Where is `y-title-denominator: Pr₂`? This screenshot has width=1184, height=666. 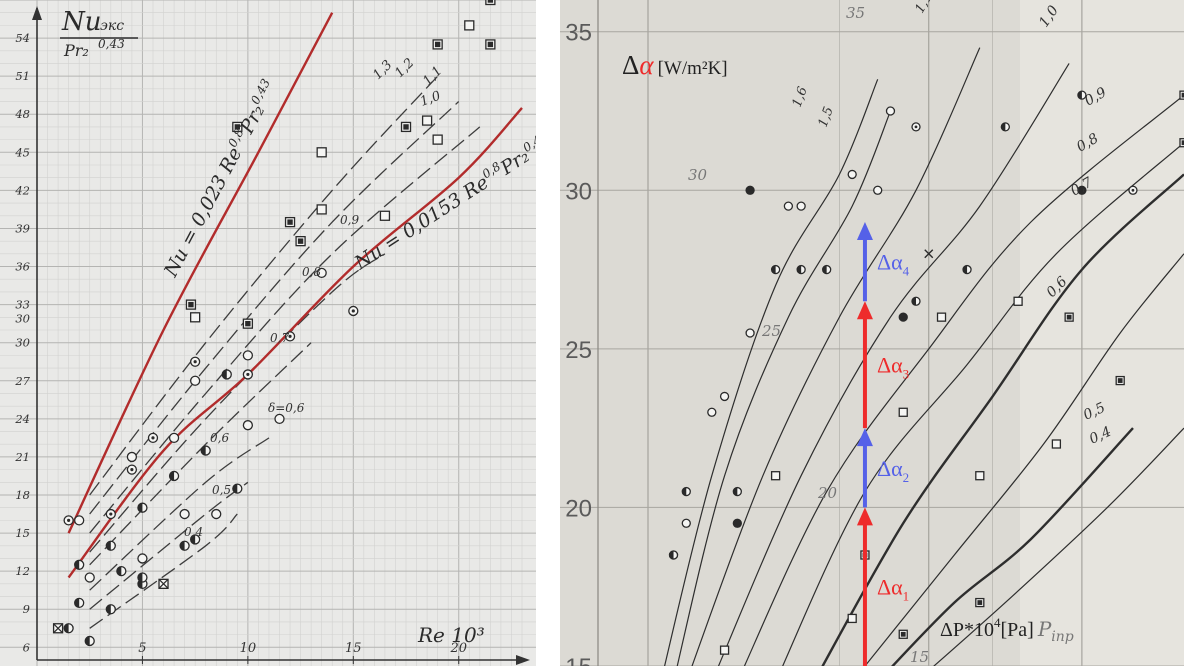
y-title-denominator: Pr₂ is located at coordinates (76, 50).